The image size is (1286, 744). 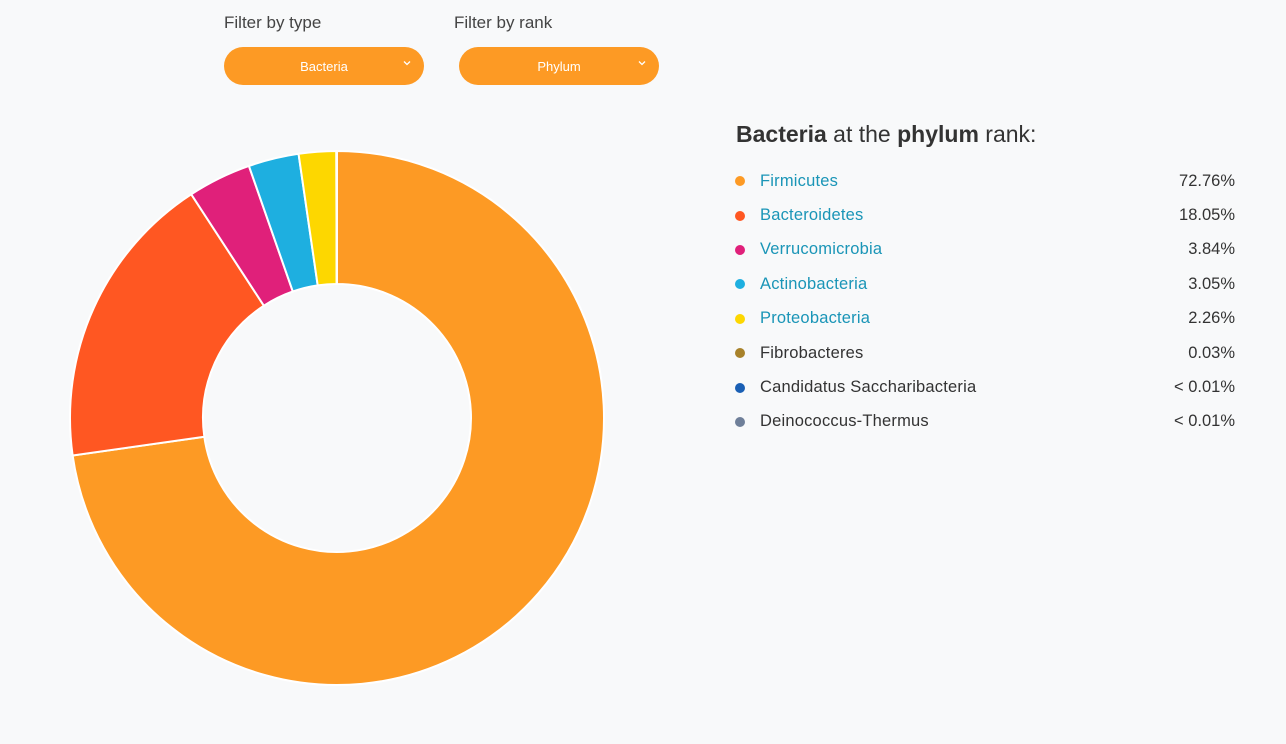 I want to click on legend-title-type: Bacteria, so click(x=781, y=134).